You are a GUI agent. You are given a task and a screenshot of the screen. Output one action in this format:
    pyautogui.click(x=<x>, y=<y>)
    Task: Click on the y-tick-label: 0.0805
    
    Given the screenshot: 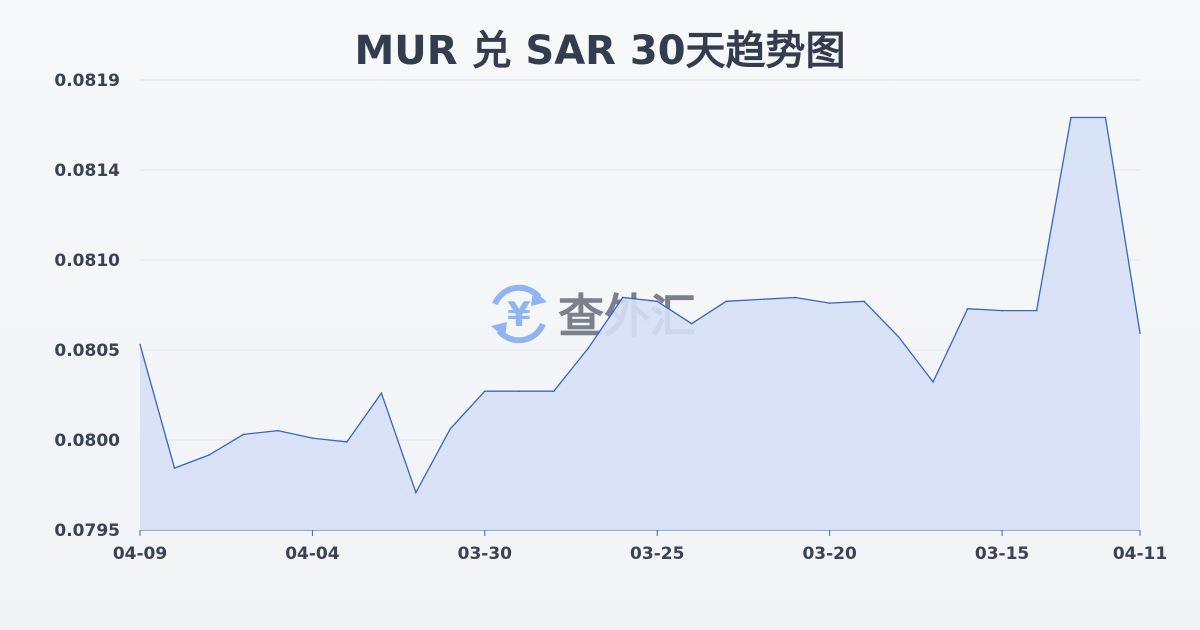 What is the action you would take?
    pyautogui.click(x=87, y=351)
    